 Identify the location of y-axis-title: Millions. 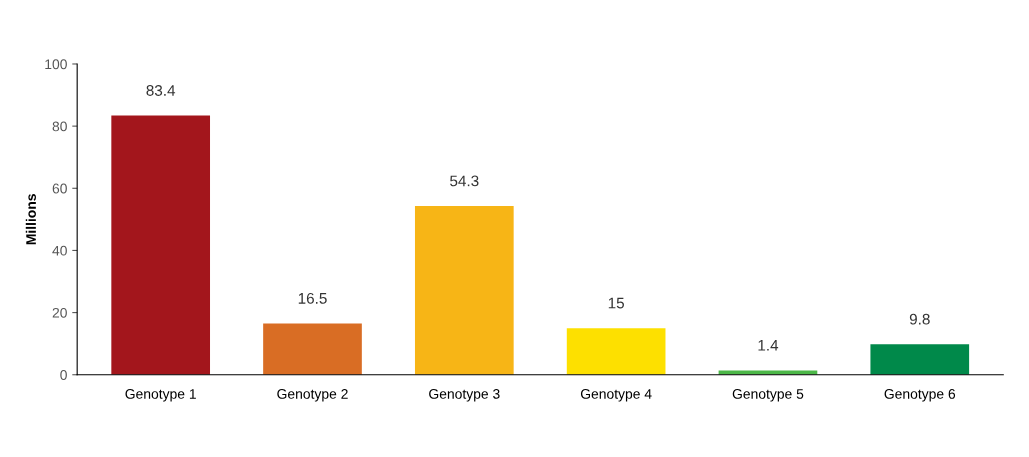
(30, 219).